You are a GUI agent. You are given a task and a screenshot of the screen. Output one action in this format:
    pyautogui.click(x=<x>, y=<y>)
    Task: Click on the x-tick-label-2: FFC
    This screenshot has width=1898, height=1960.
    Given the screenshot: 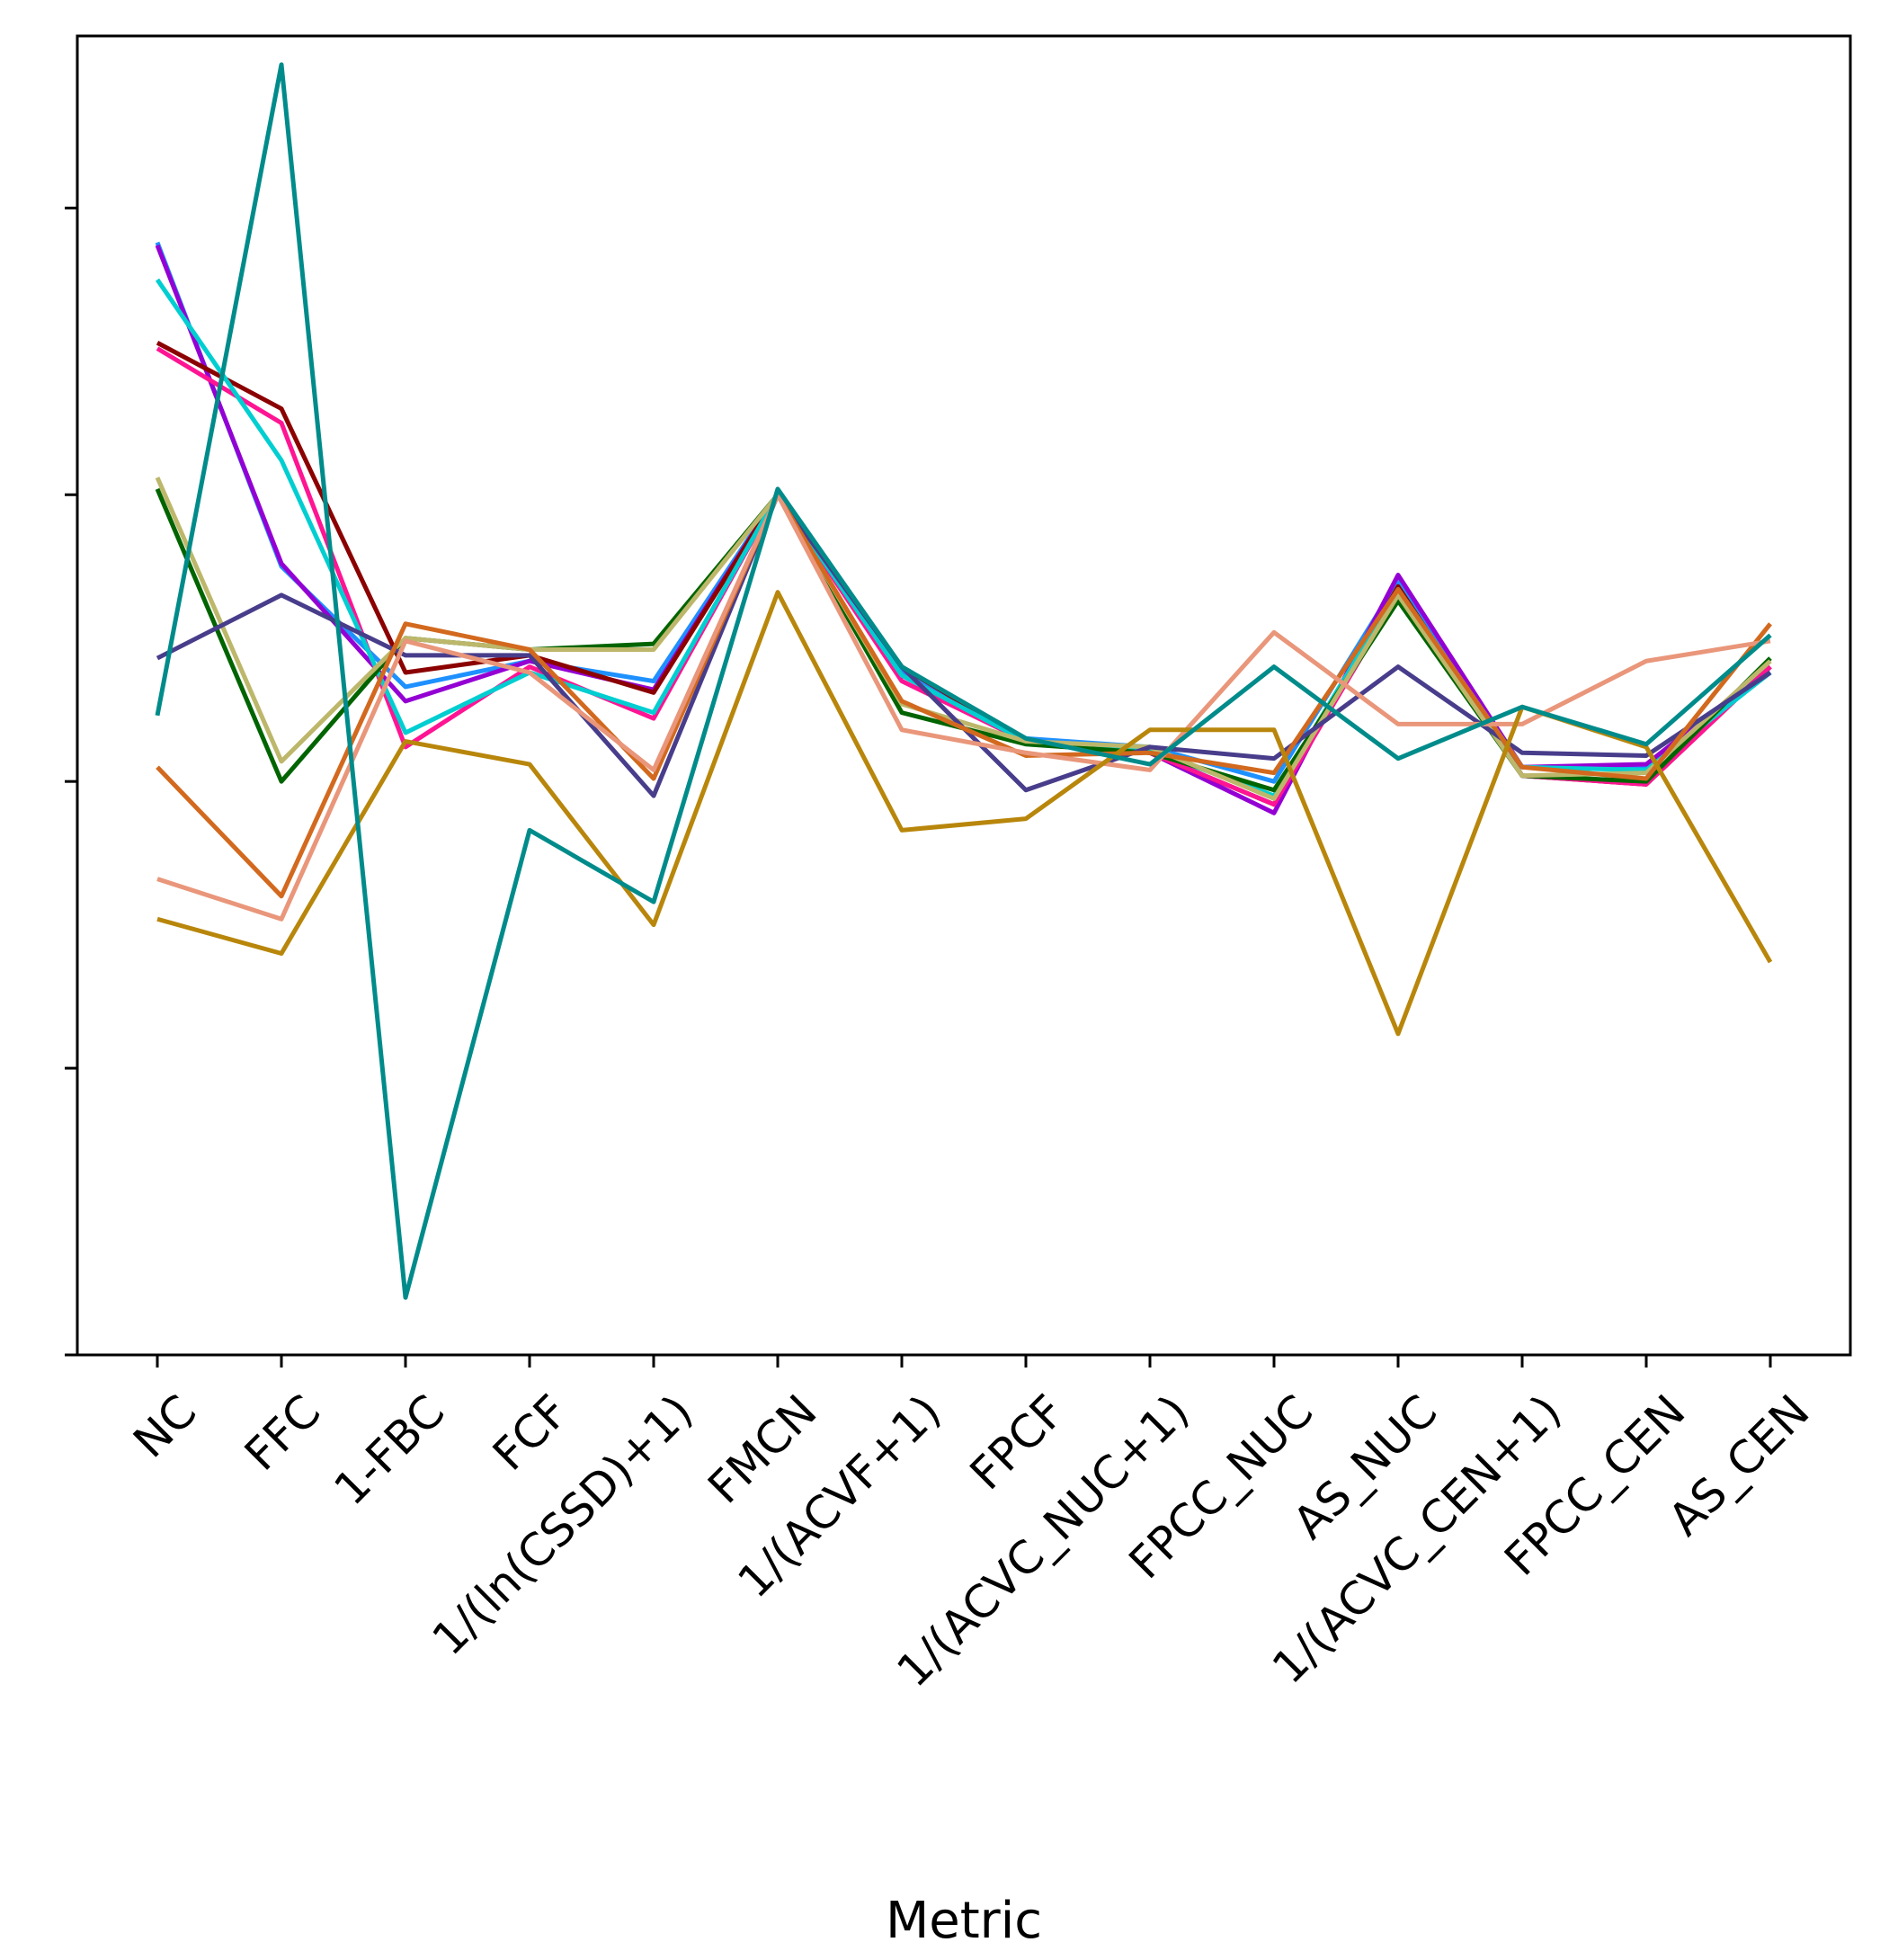 What is the action you would take?
    pyautogui.click(x=282, y=1432)
    